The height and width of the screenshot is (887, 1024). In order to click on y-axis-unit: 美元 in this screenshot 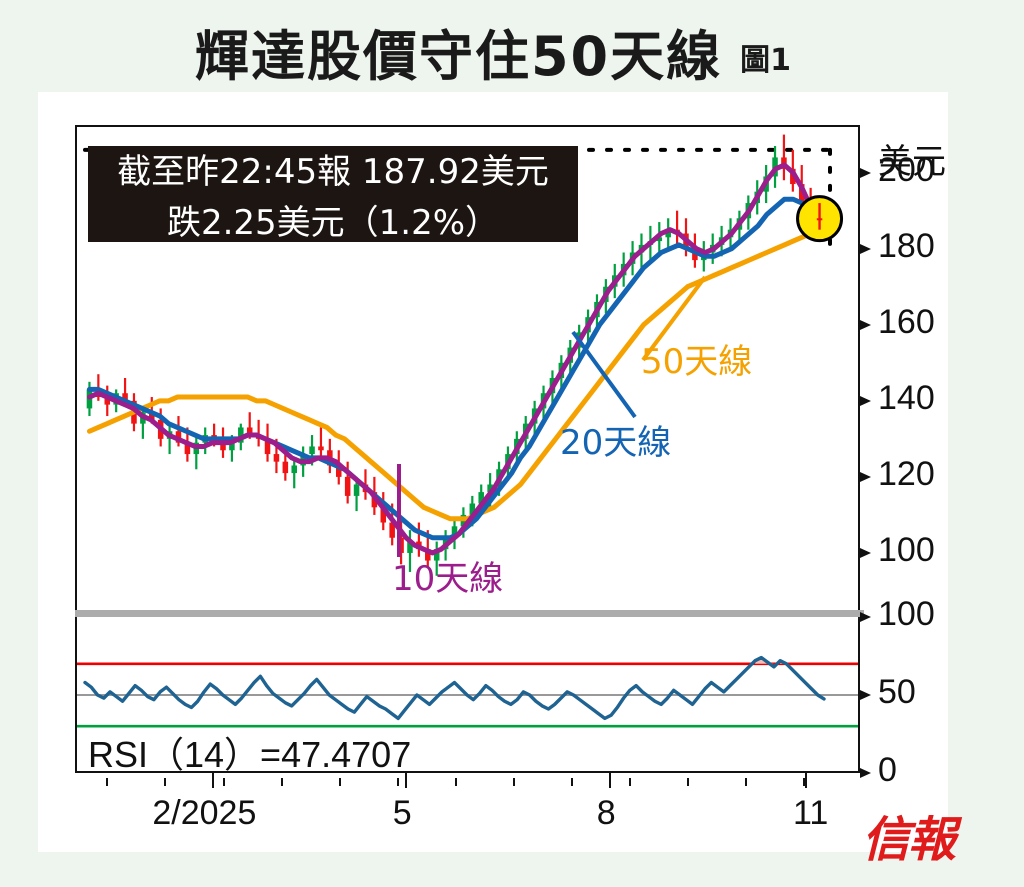, I will do `click(912, 162)`.